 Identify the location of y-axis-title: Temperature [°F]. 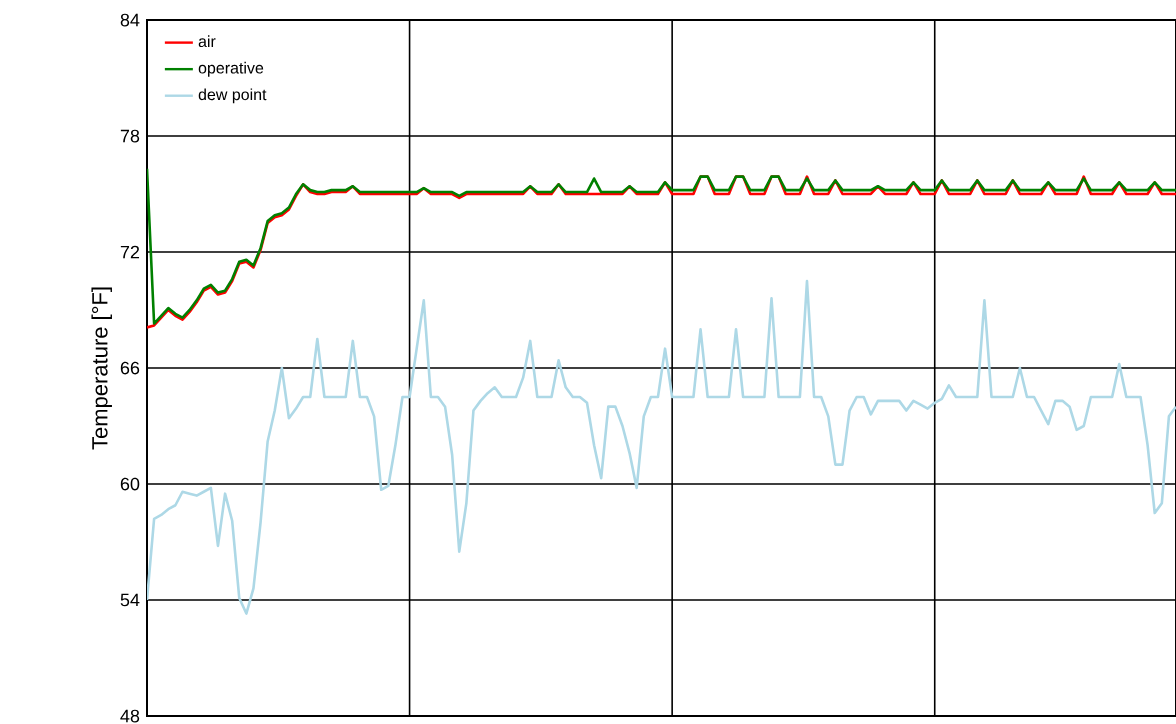
(101, 368).